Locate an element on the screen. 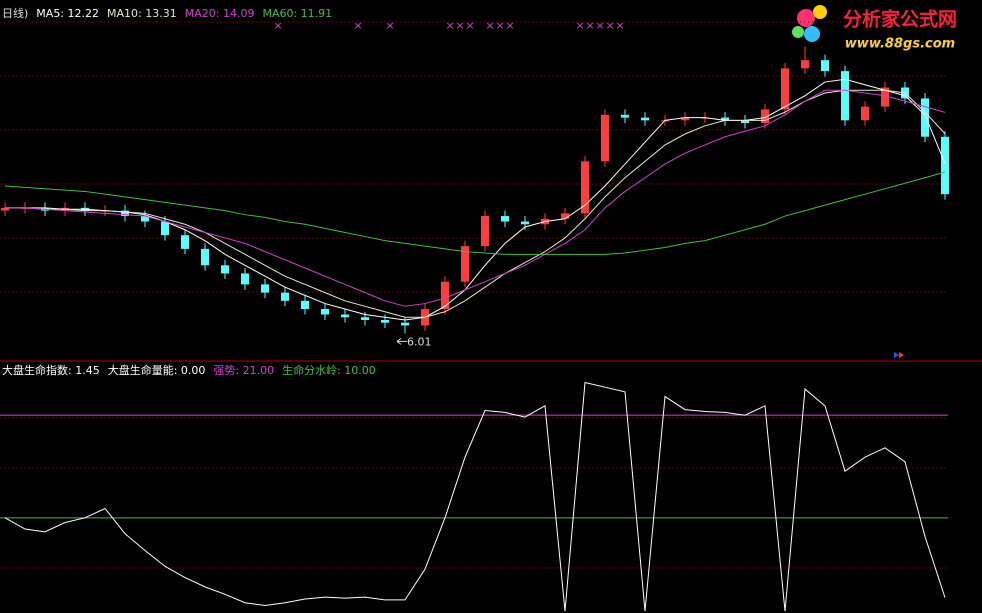 This screenshot has width=982, height=613. legend-entry: 大盘生命量能: 0.00 is located at coordinates (157, 370).